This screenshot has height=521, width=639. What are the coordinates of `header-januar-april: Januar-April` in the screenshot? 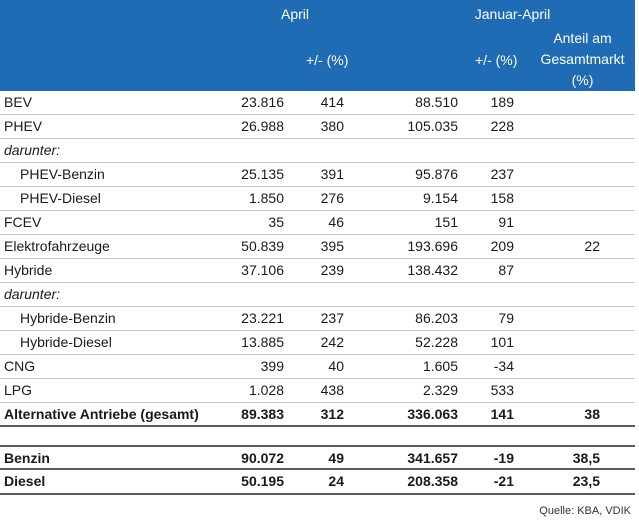 It's located at (512, 14).